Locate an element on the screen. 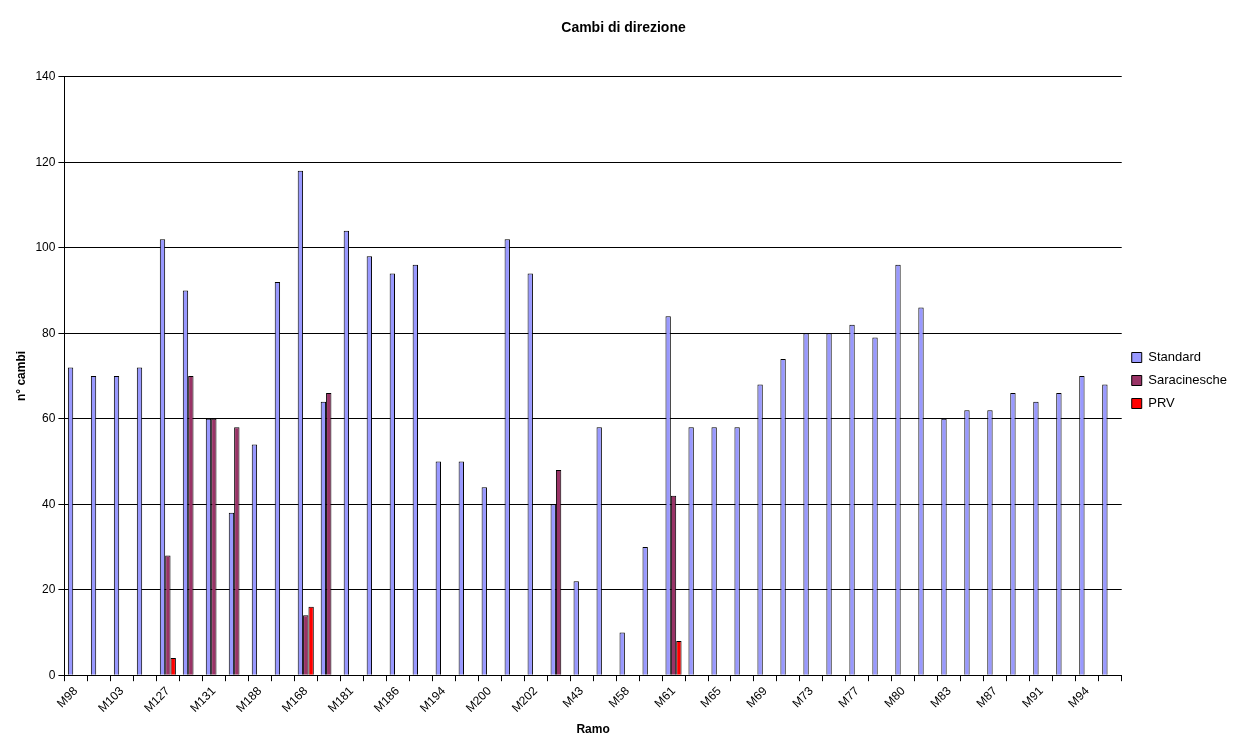 The image size is (1247, 751). legend-label: Saracinesche is located at coordinates (1188, 380).